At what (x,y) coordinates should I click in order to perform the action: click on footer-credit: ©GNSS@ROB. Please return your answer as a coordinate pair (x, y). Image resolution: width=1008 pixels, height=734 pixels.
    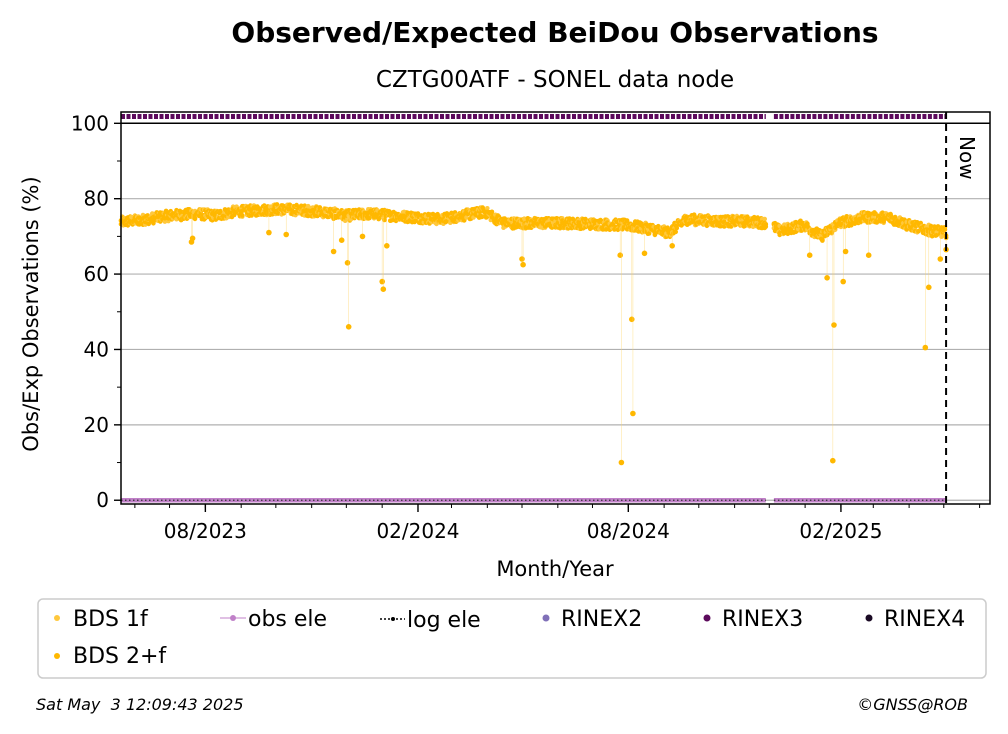
    Looking at the image, I should click on (912, 704).